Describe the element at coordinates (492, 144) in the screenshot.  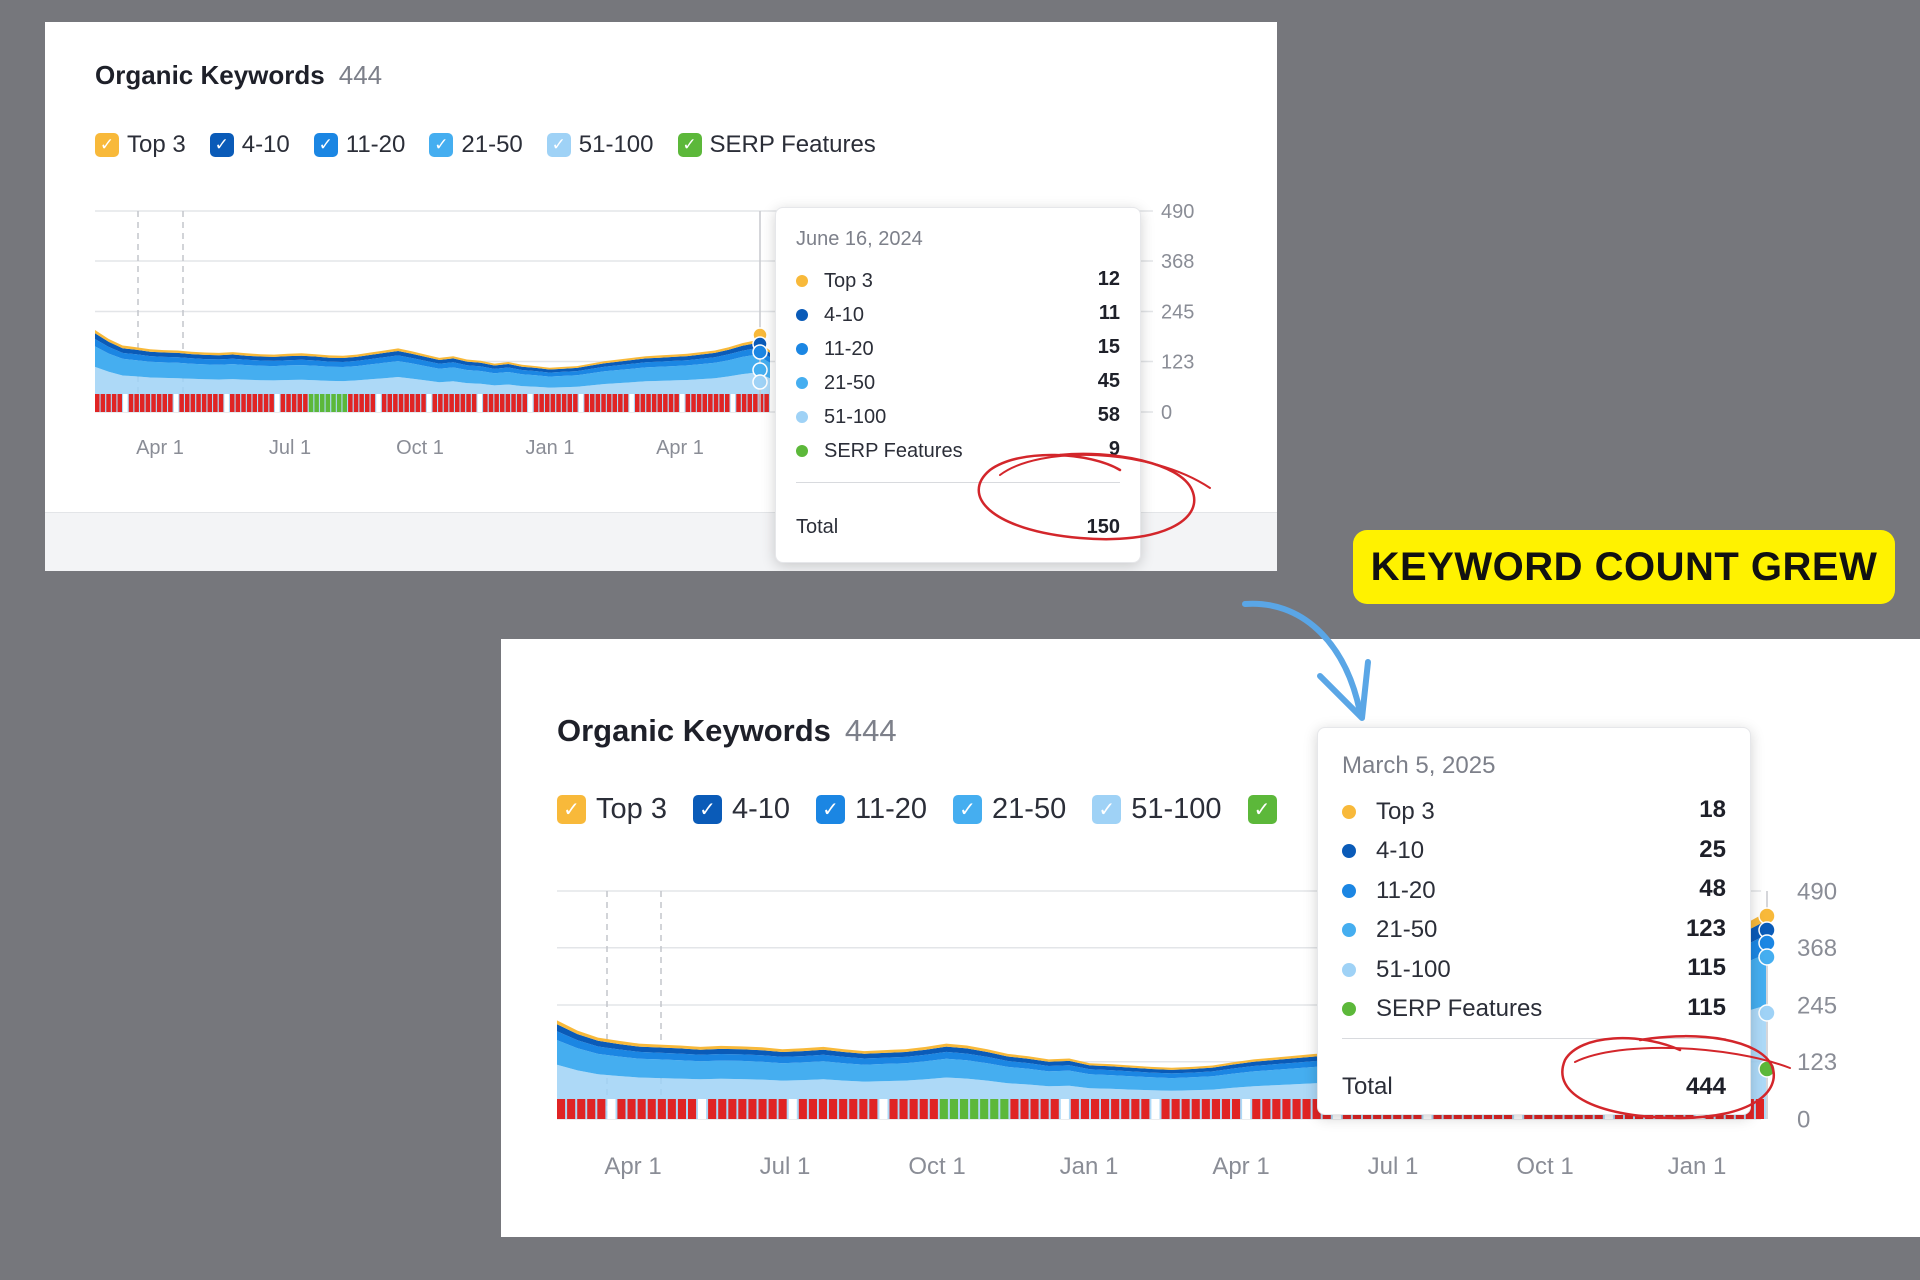
I see `legend-label: 21-50` at that location.